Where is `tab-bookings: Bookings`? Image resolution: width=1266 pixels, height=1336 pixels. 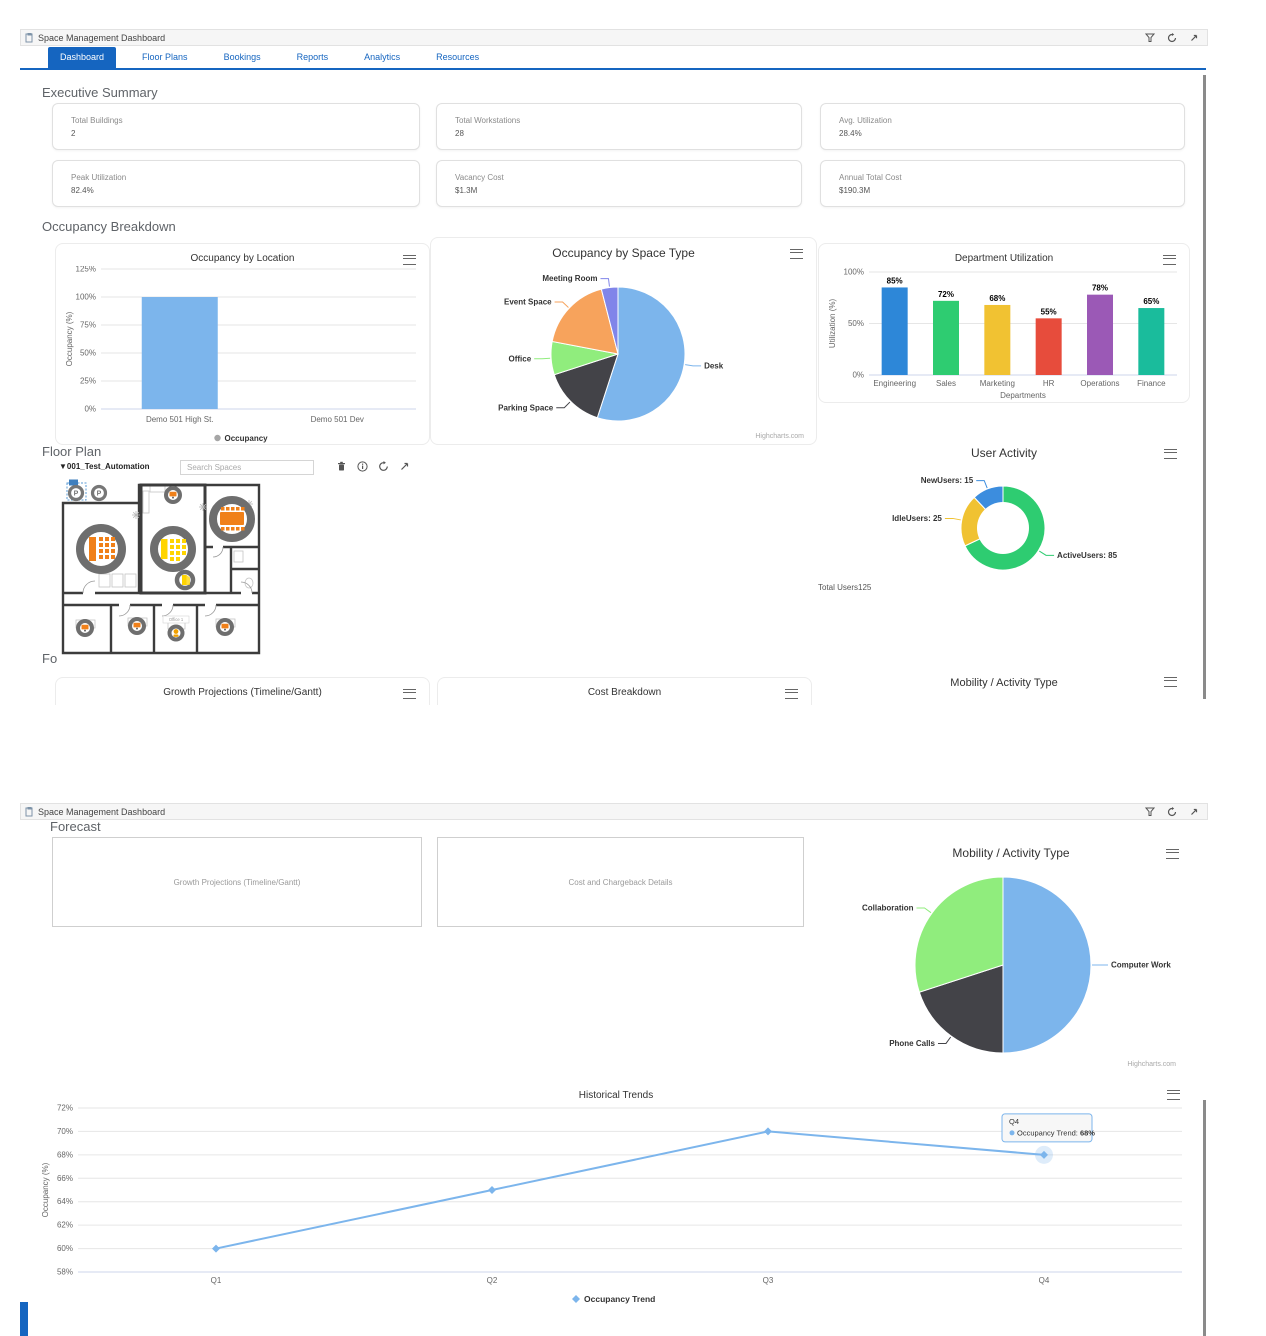
tab-bookings: Bookings is located at coordinates (242, 57).